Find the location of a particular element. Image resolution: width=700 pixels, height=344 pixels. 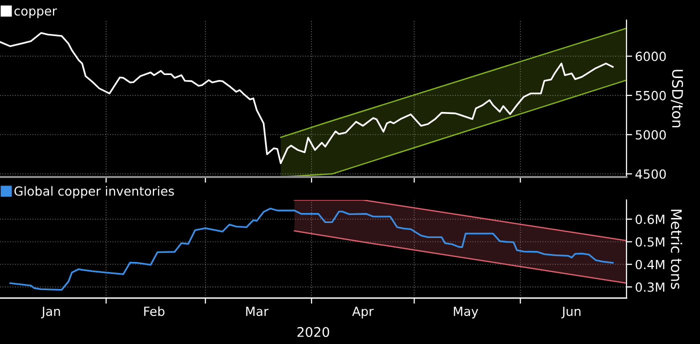

x-tick-label: May is located at coordinates (466, 312).